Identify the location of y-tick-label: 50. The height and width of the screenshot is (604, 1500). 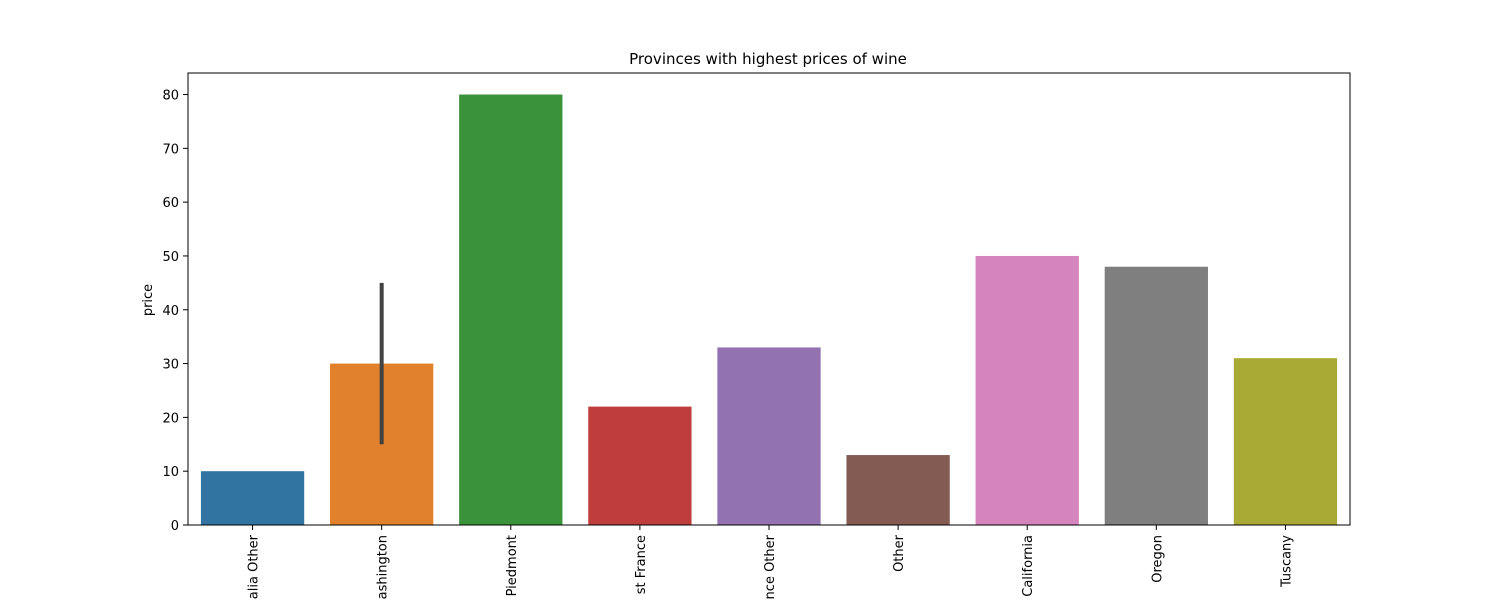
(170, 257).